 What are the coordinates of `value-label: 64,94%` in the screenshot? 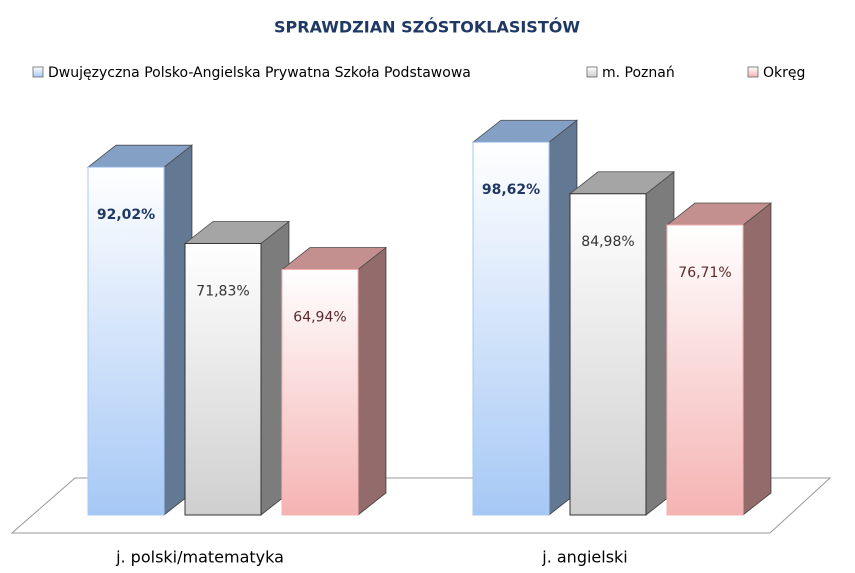 It's located at (319, 318).